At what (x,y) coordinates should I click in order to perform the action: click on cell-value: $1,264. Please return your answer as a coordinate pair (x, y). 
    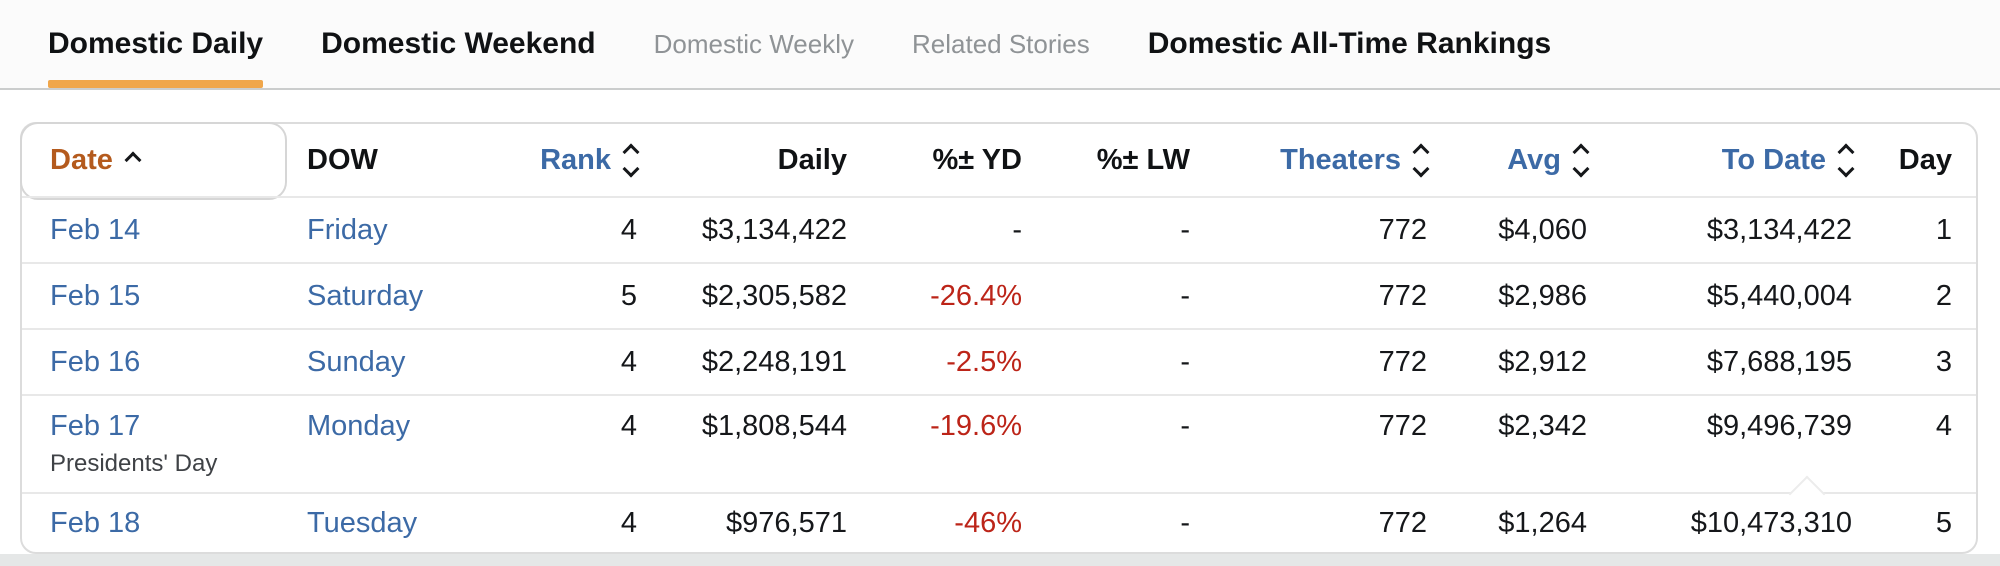
    Looking at the image, I should click on (1542, 522).